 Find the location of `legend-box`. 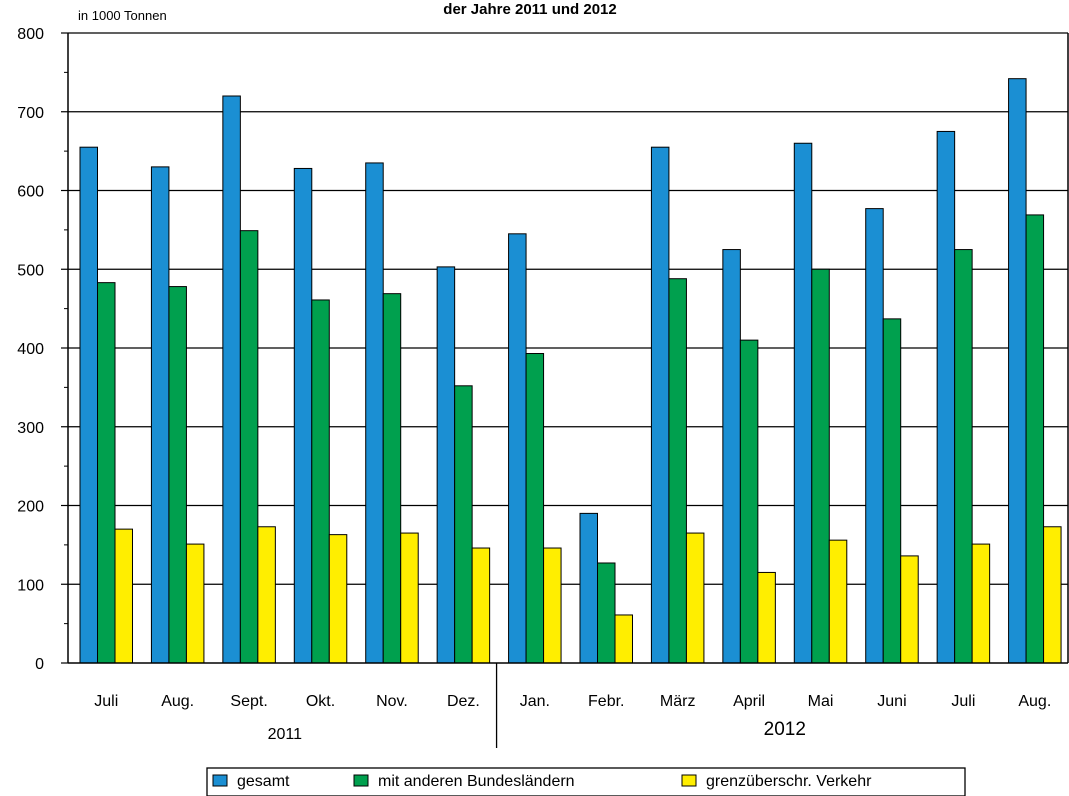

legend-box is located at coordinates (586, 781).